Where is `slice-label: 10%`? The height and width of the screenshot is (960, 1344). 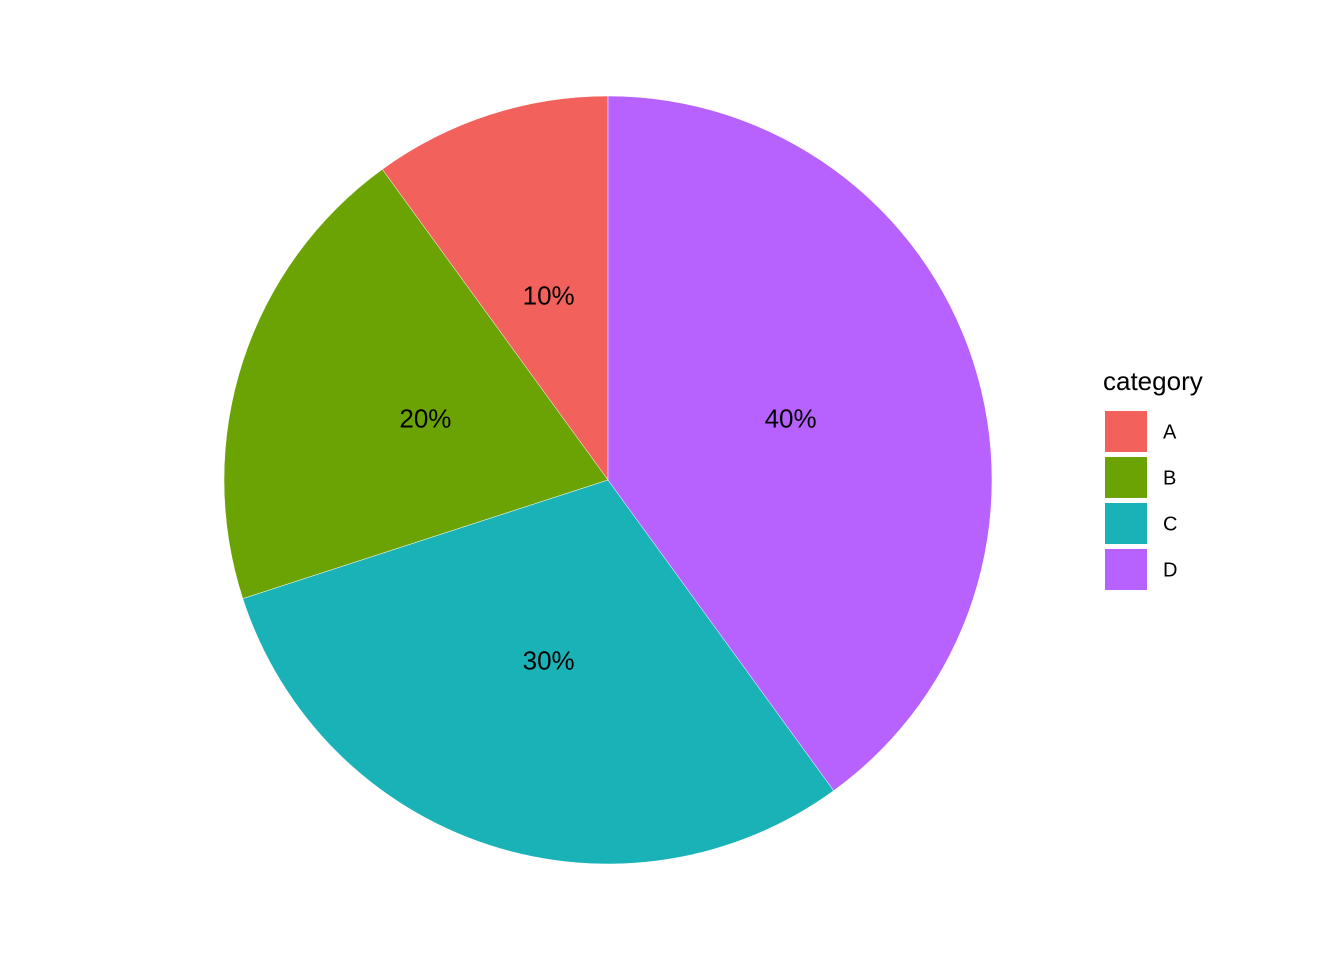
slice-label: 10% is located at coordinates (549, 295).